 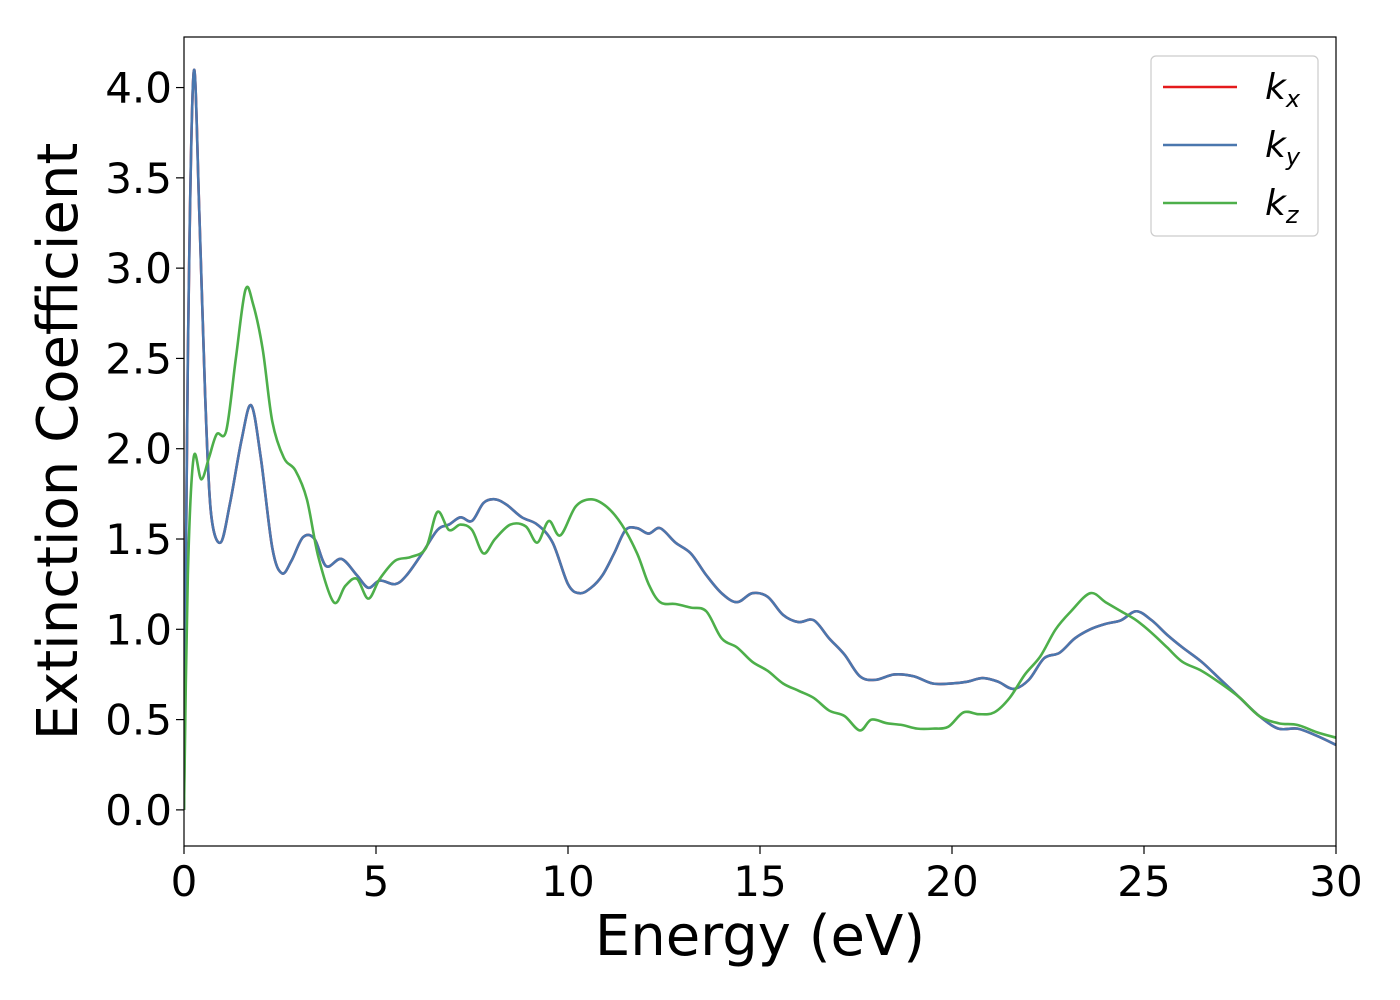 What do you see at coordinates (567, 881) in the screenshot?
I see `x-tick-label: 10` at bounding box center [567, 881].